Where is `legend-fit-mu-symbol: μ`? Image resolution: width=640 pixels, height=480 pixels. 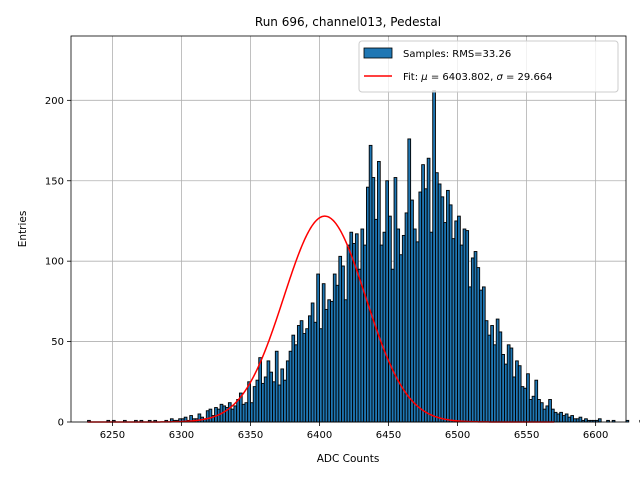 legend-fit-mu-symbol: μ is located at coordinates (423, 77).